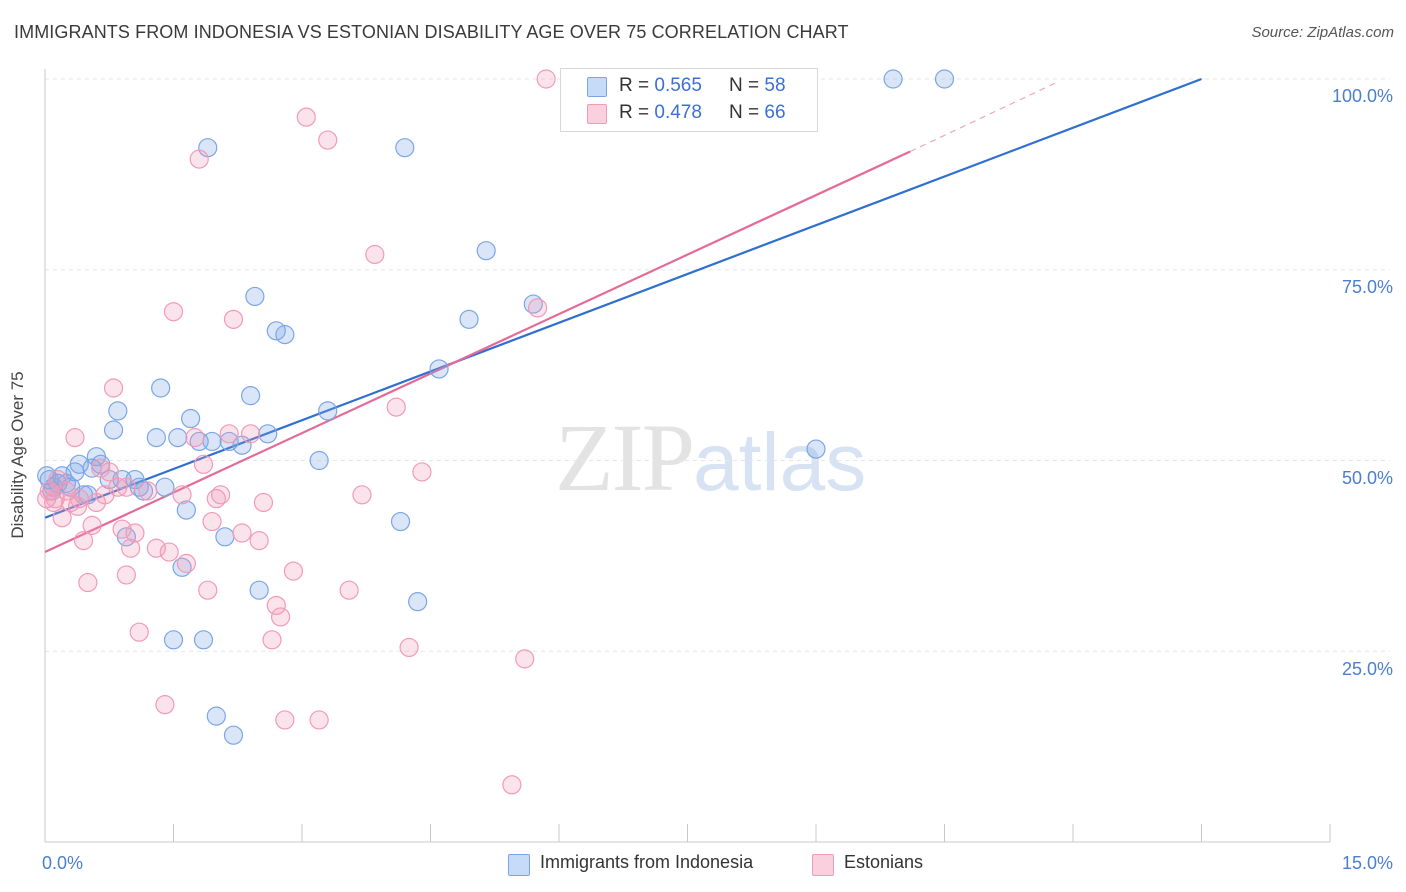 The width and height of the screenshot is (1406, 892). I want to click on x-tick-label: 15.0%, so click(1367, 863).